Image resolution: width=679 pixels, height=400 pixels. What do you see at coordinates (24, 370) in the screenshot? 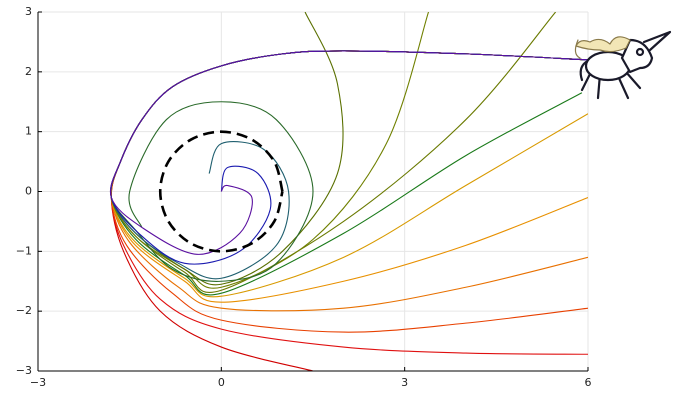
I see `y-tick-label: −3` at bounding box center [24, 370].